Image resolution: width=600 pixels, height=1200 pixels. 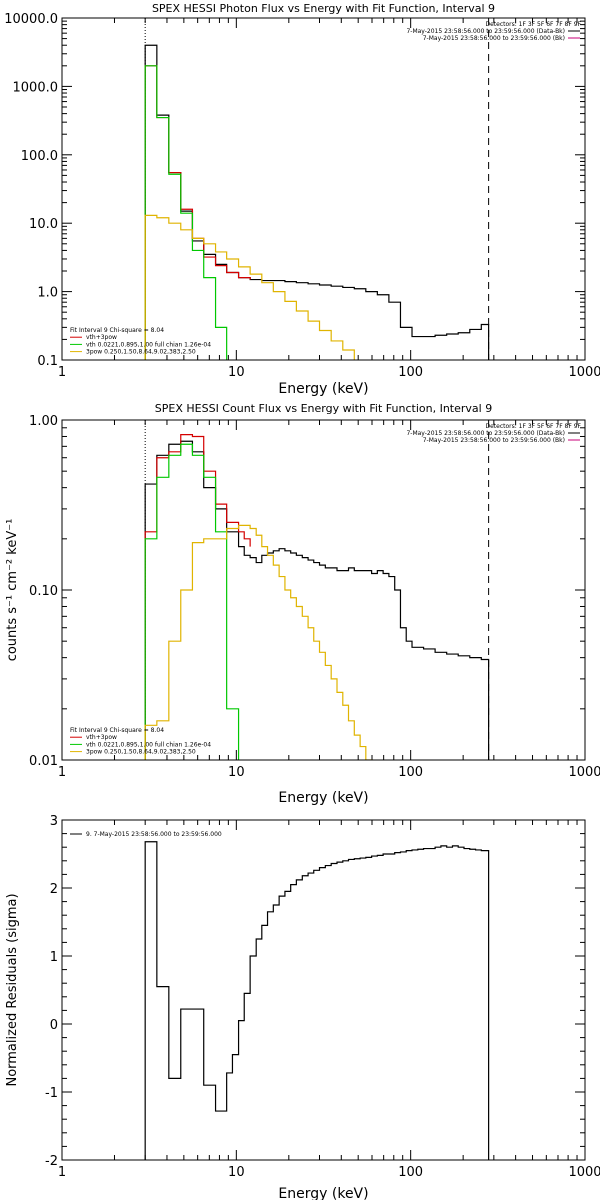 What do you see at coordinates (54, 889) in the screenshot?
I see `y-tick-label: 2` at bounding box center [54, 889].